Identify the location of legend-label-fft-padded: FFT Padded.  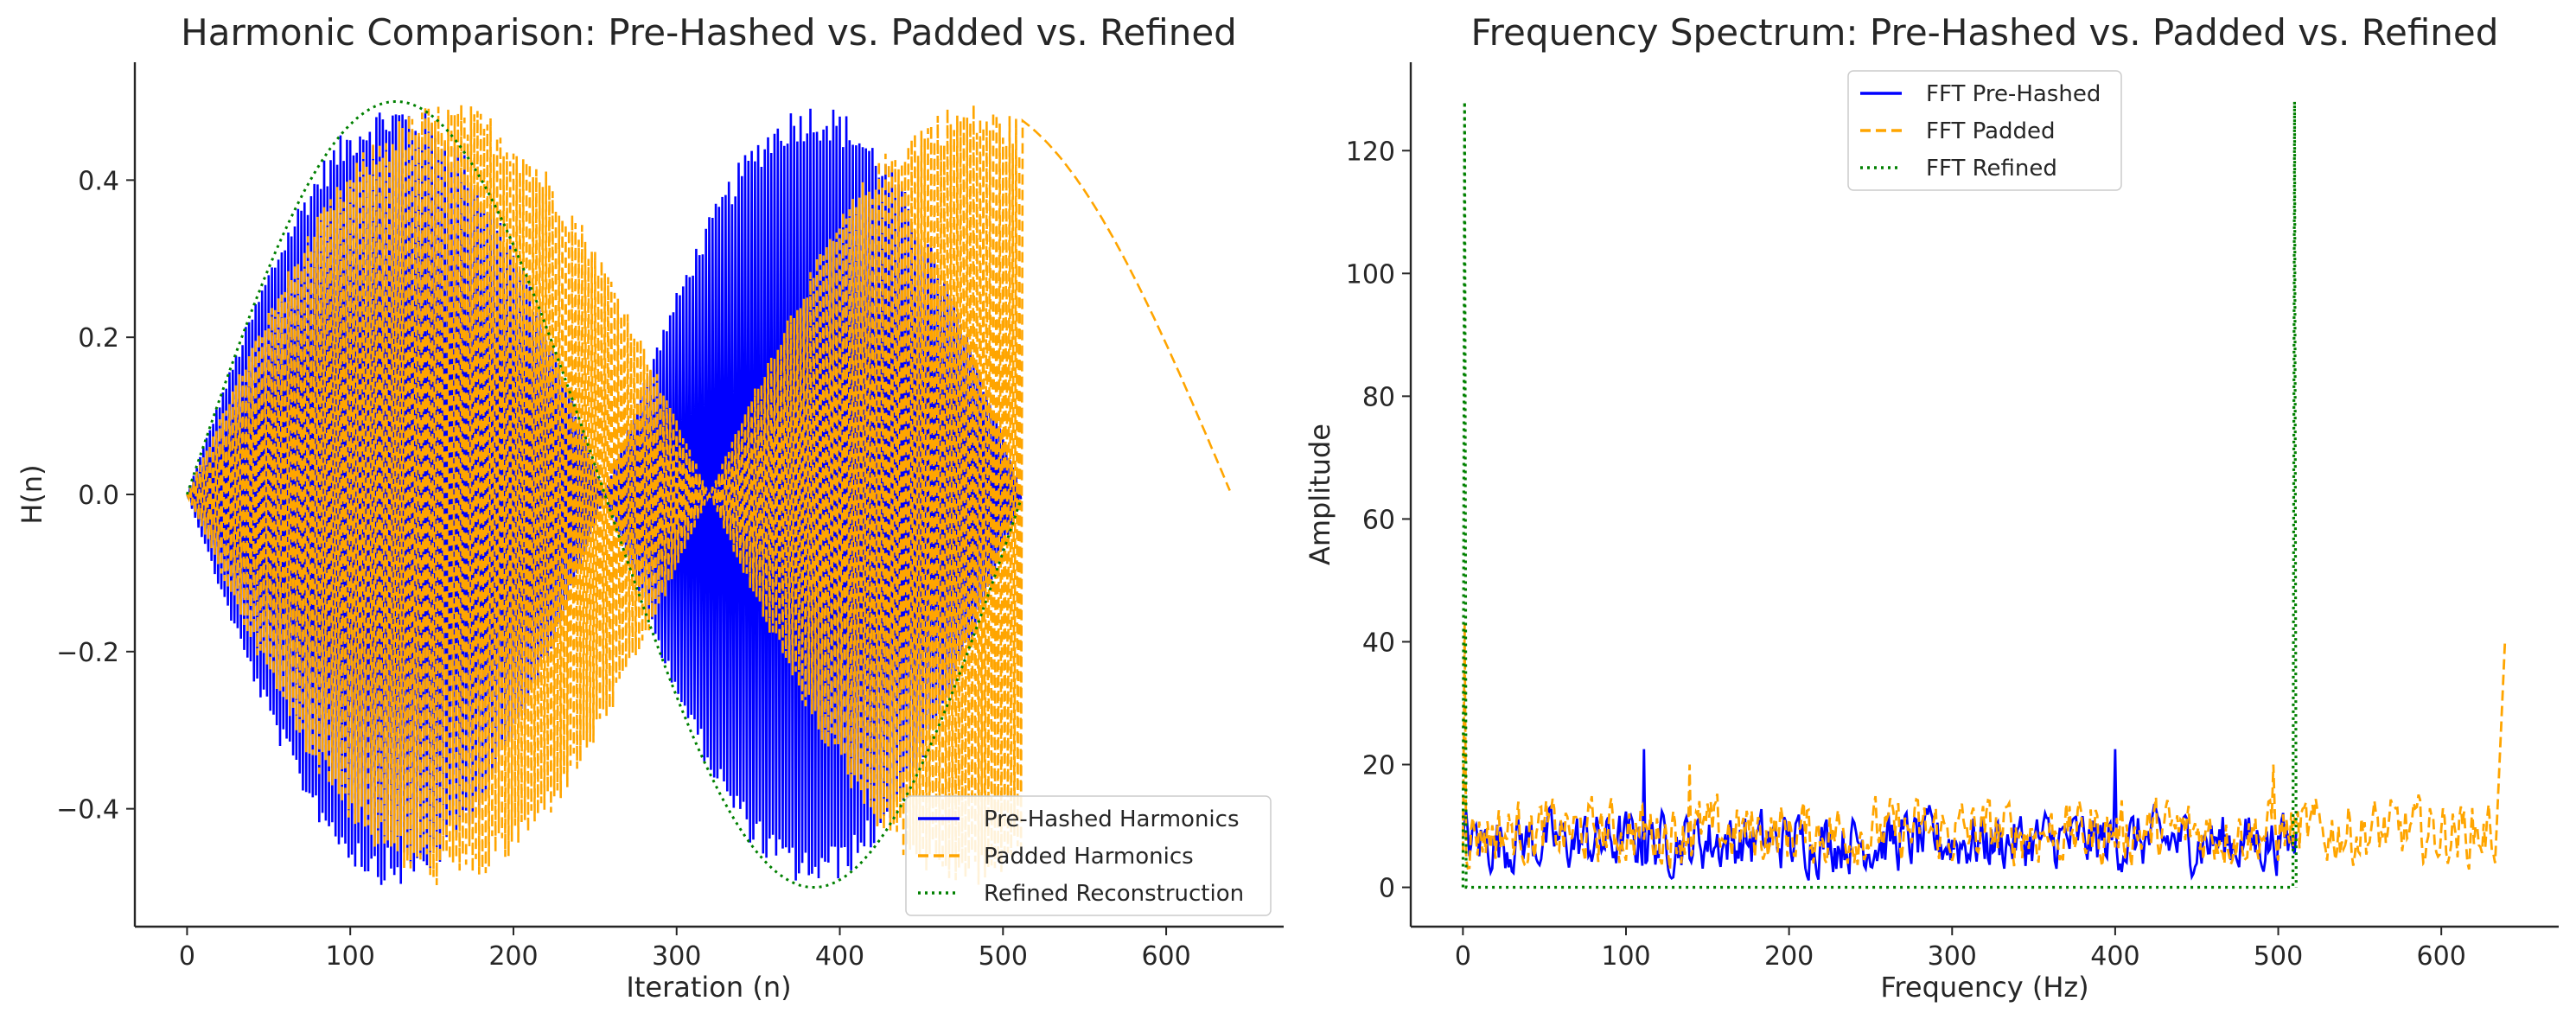
(1991, 131).